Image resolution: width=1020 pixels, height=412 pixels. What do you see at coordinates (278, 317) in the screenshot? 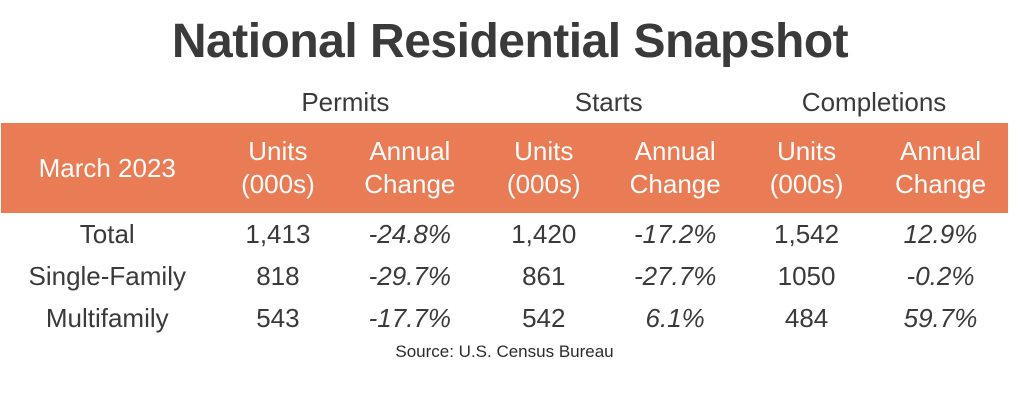
I see `cell-multifamily-permits-units: 543` at bounding box center [278, 317].